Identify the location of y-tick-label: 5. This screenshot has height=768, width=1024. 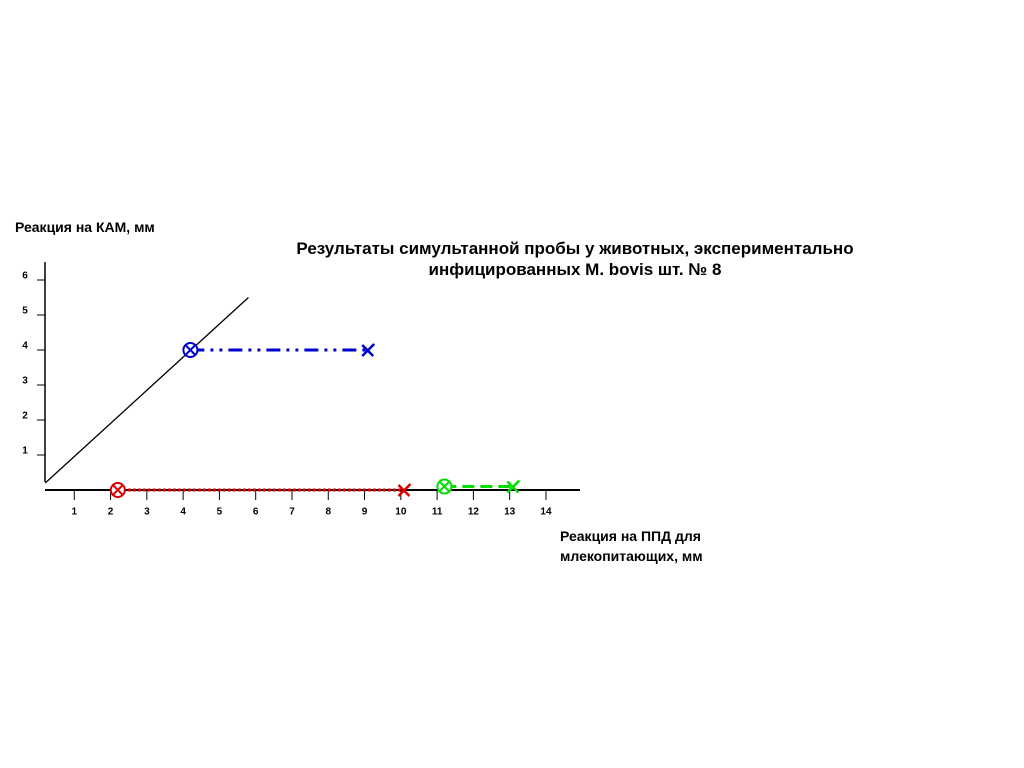
(25, 311).